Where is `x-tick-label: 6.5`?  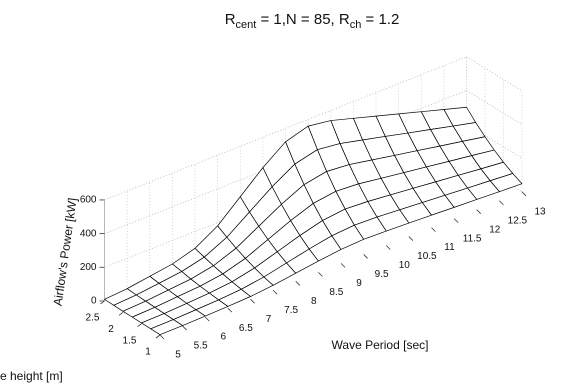
x-tick-label: 6.5 is located at coordinates (246, 328).